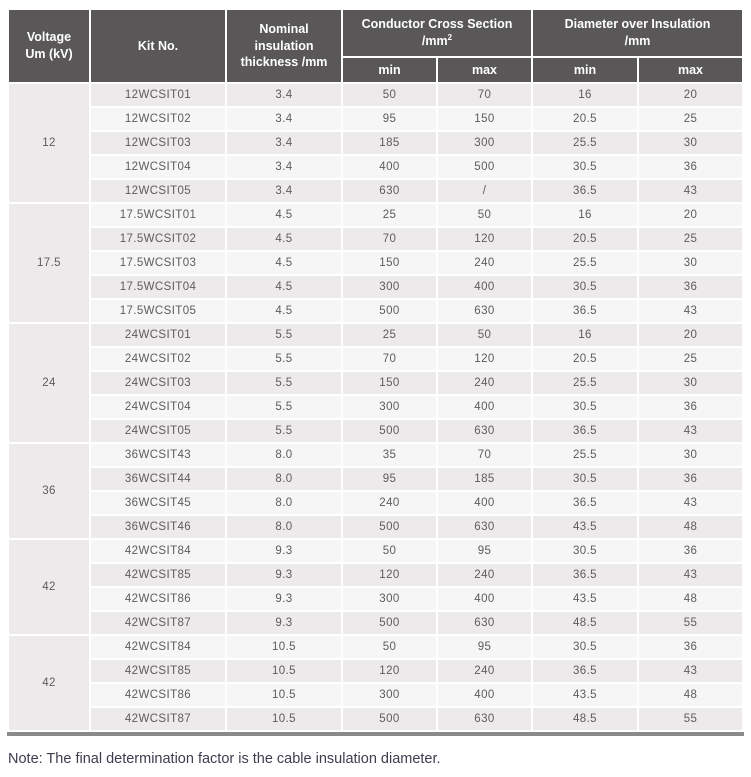  I want to click on header-kit-no: Kit No., so click(158, 46).